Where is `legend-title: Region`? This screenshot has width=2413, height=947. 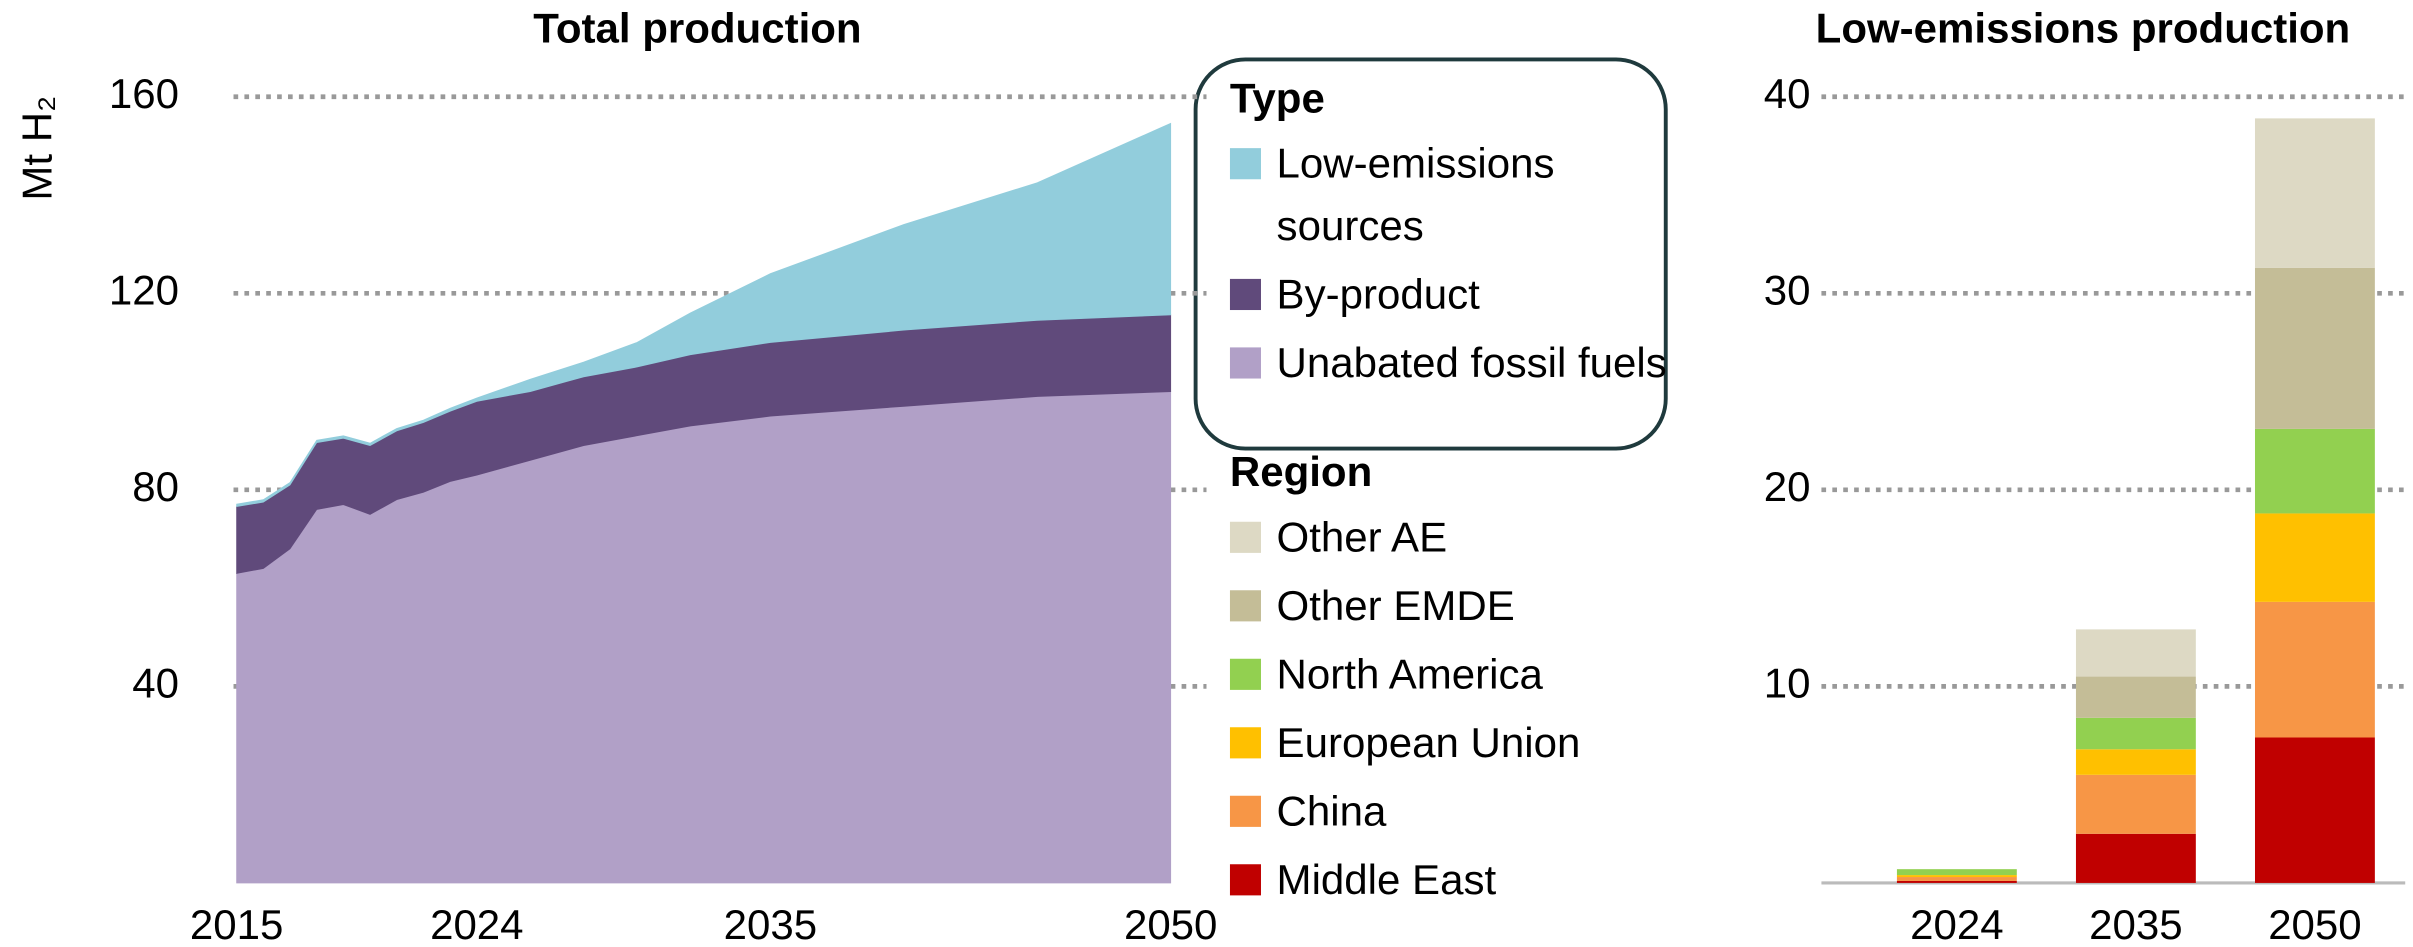 legend-title: Region is located at coordinates (1301, 472).